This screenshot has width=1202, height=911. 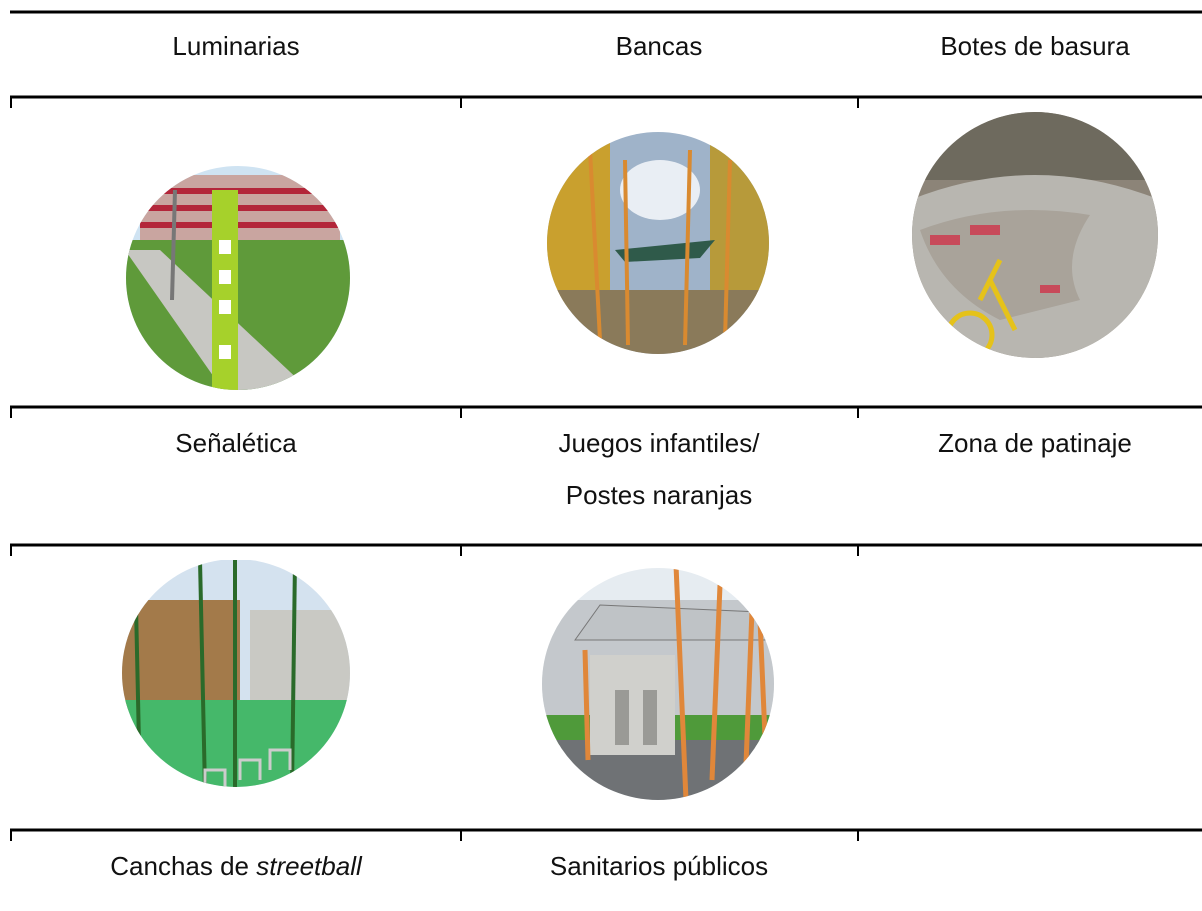 I want to click on cell-label: Luminarias, so click(x=235, y=46).